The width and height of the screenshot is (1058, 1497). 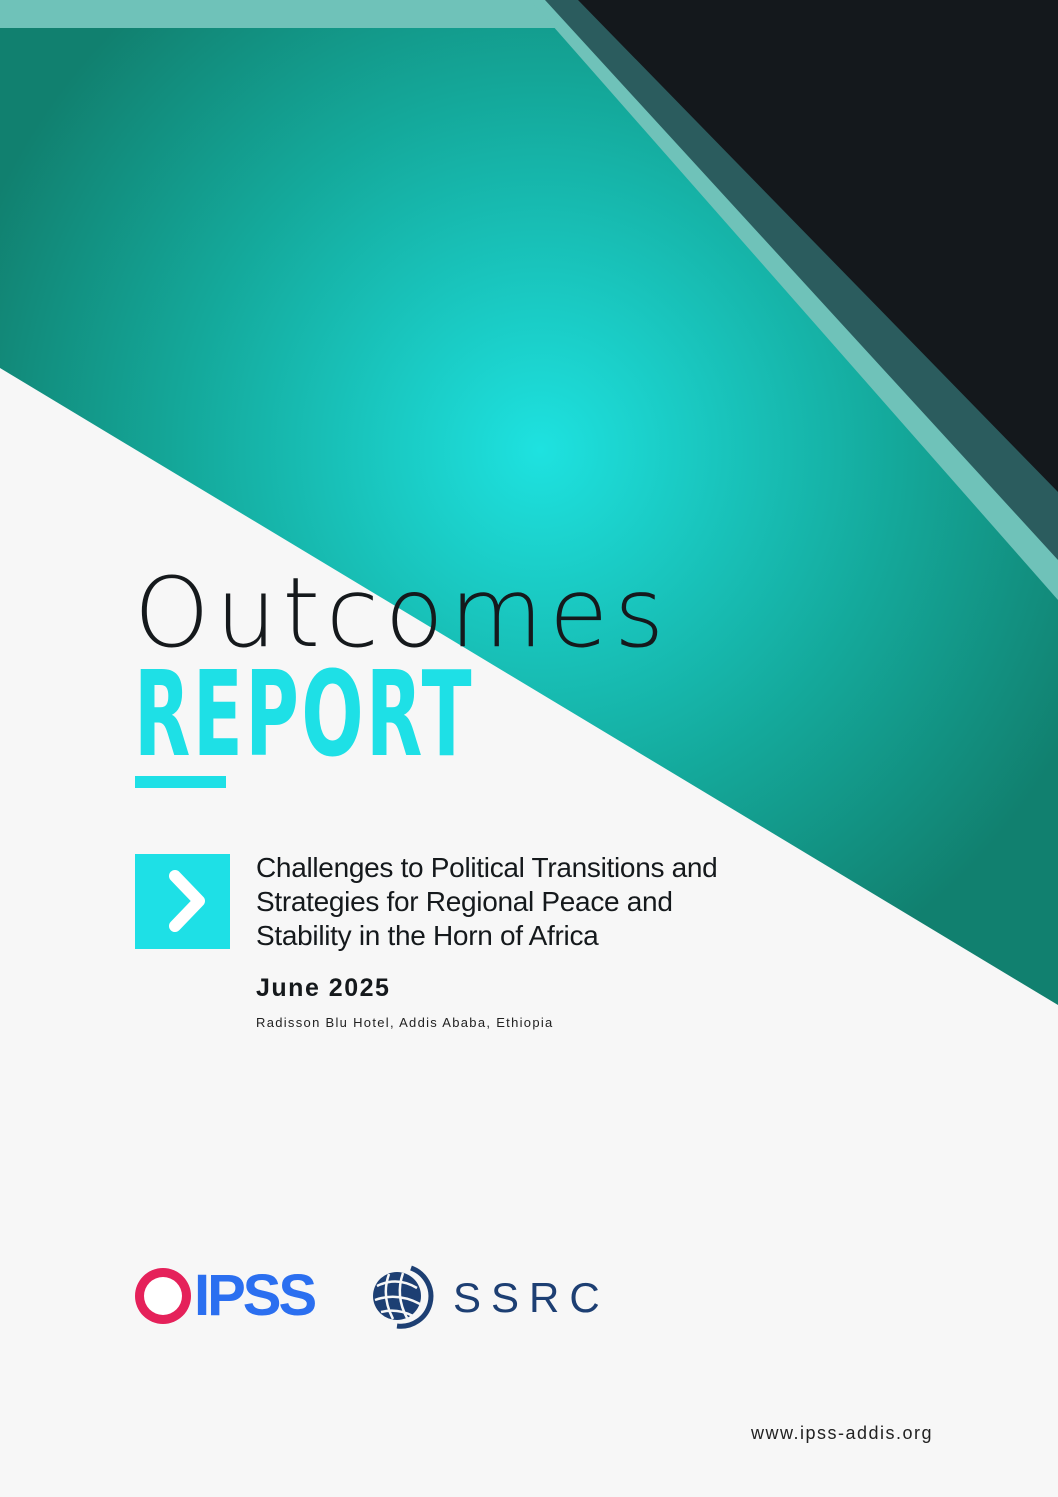 I want to click on heading-outcomes: Outcomes, so click(x=402, y=613).